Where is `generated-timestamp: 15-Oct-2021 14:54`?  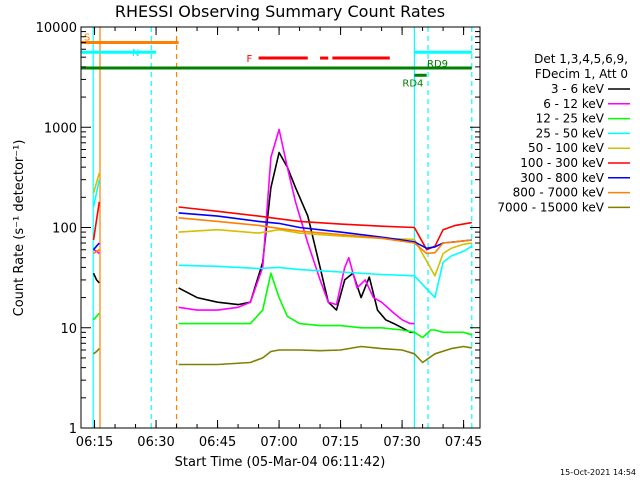
generated-timestamp: 15-Oct-2021 14:54 is located at coordinates (598, 472).